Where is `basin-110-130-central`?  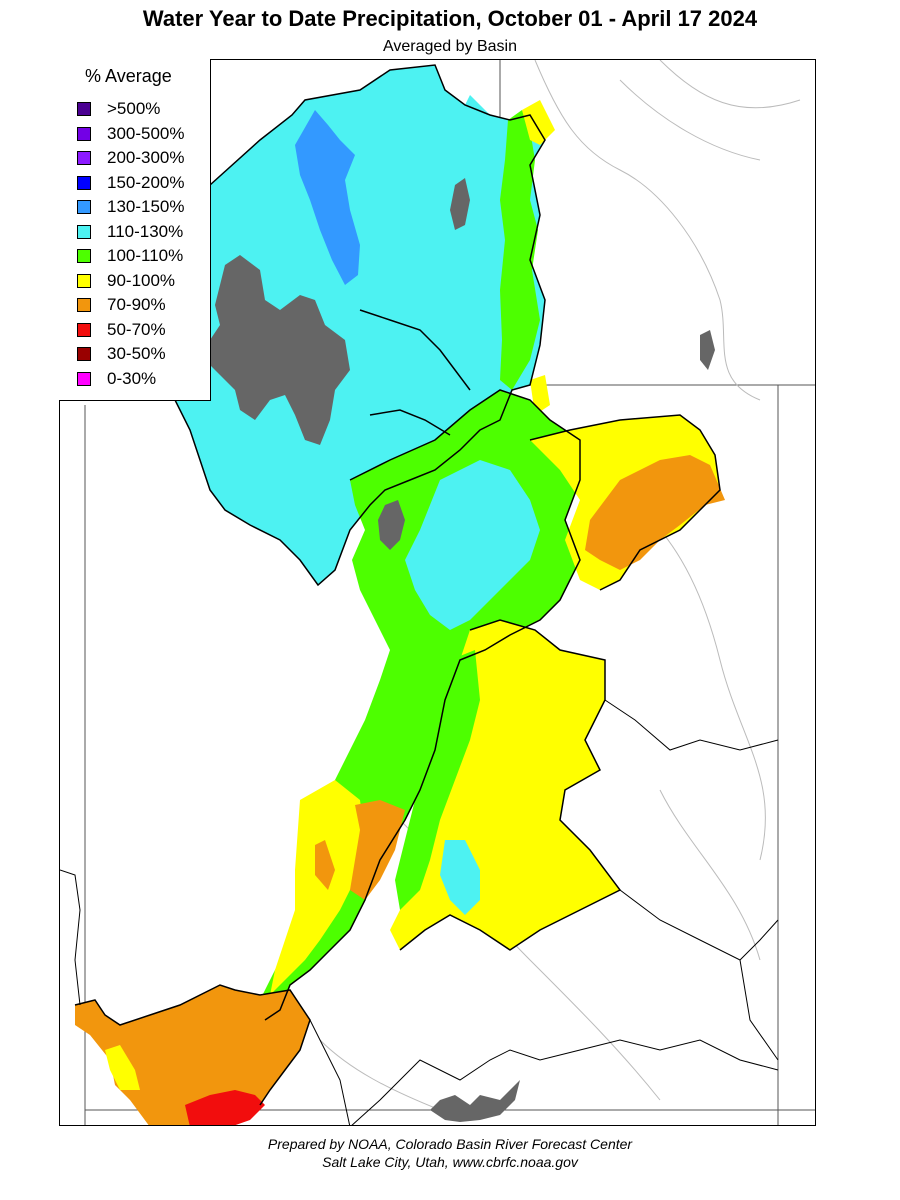 basin-110-130-central is located at coordinates (472, 545).